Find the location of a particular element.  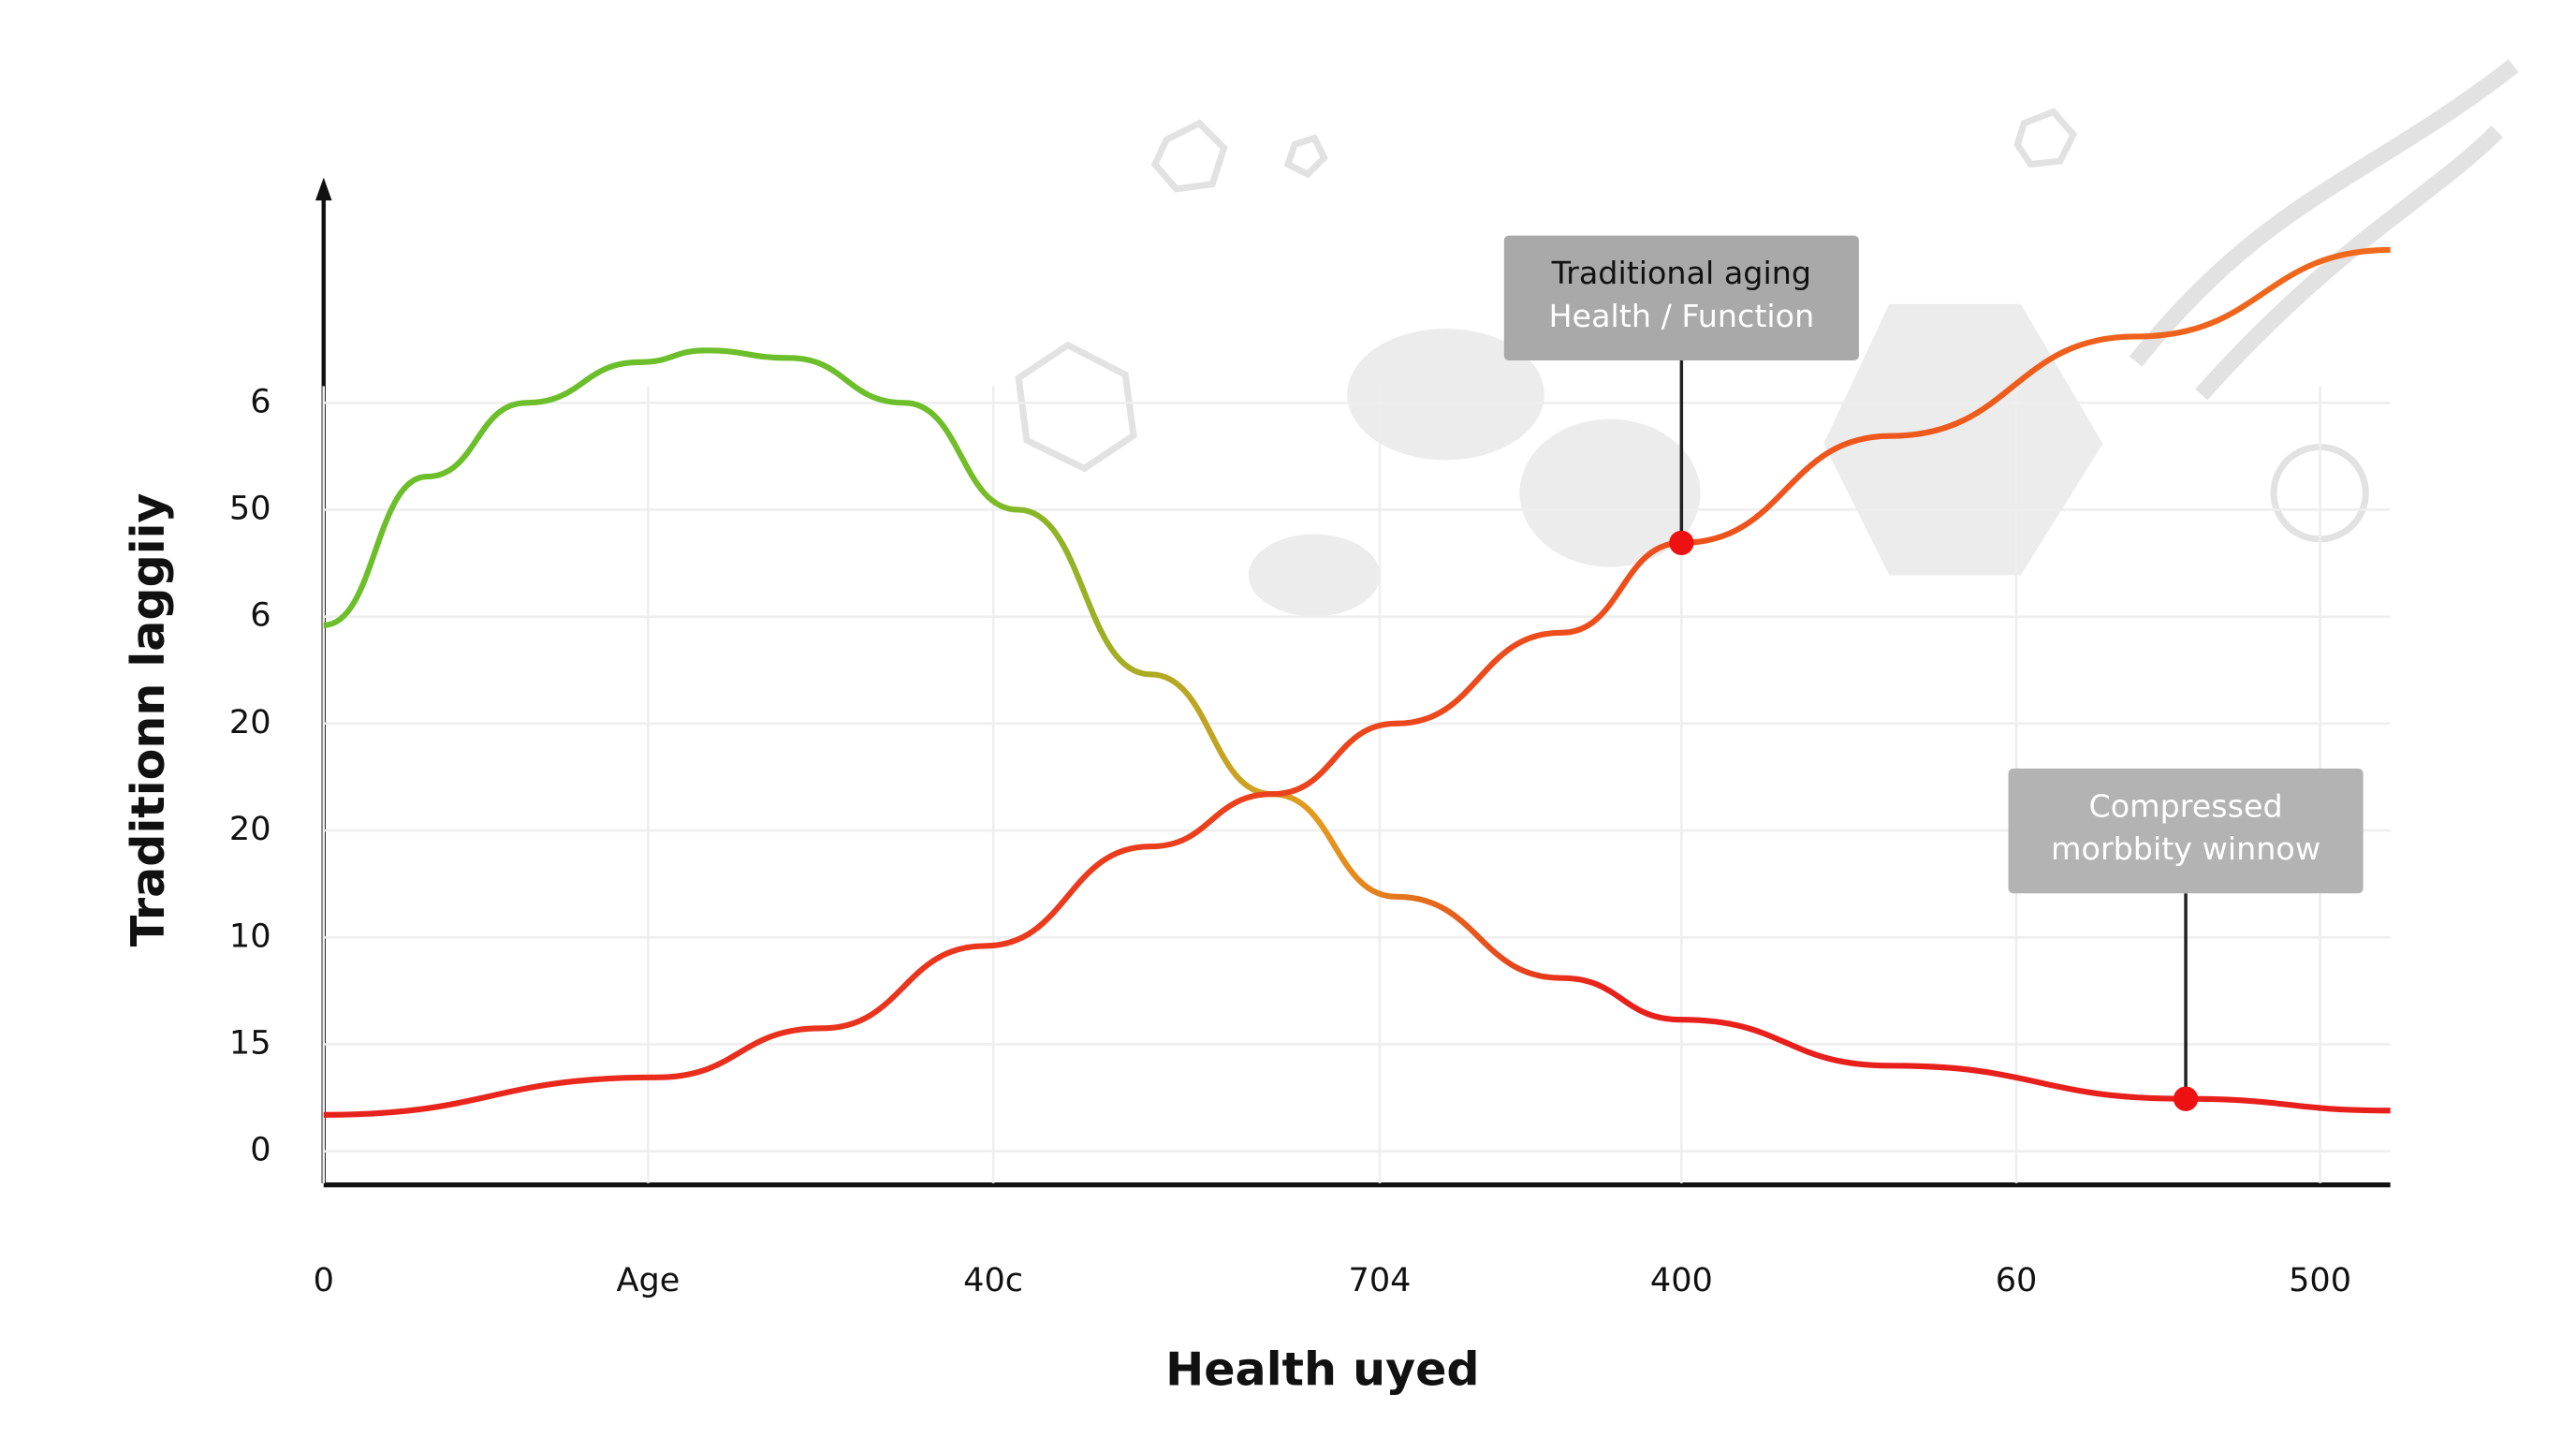

y-tick-label: 50 is located at coordinates (250, 508).